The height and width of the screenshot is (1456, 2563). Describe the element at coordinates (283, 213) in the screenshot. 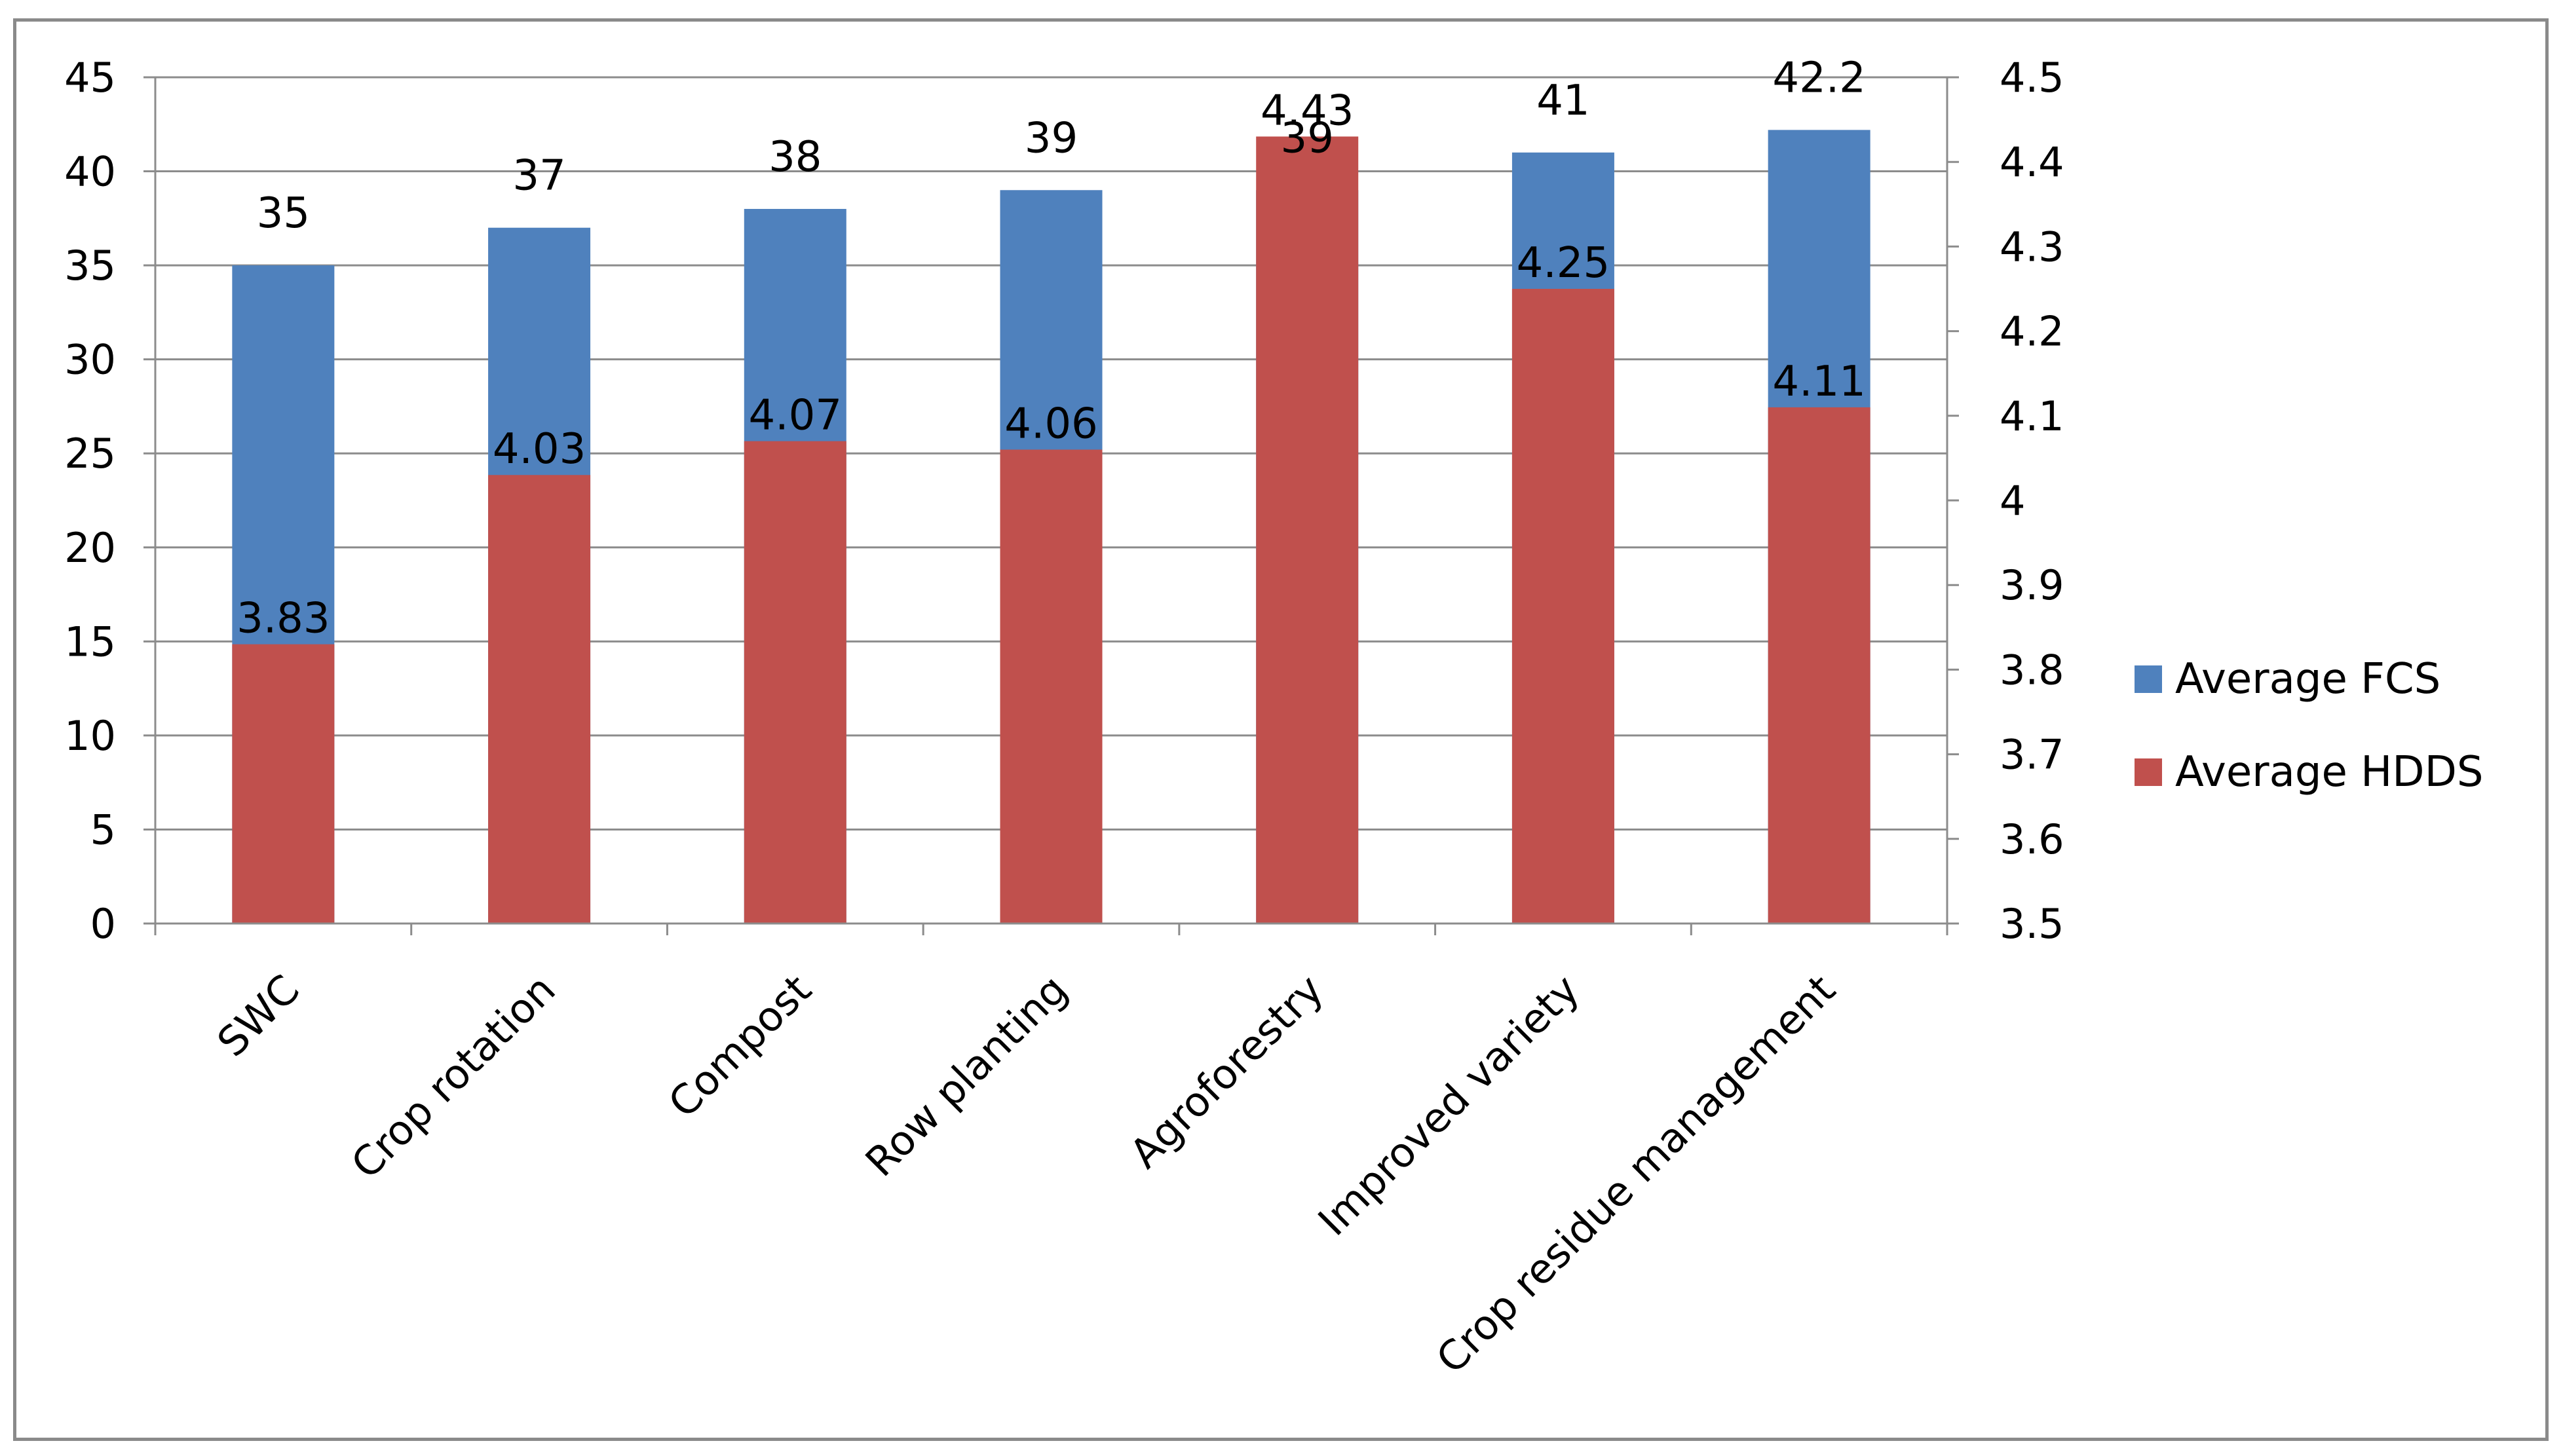

I see `data-label-fcs: 35` at that location.